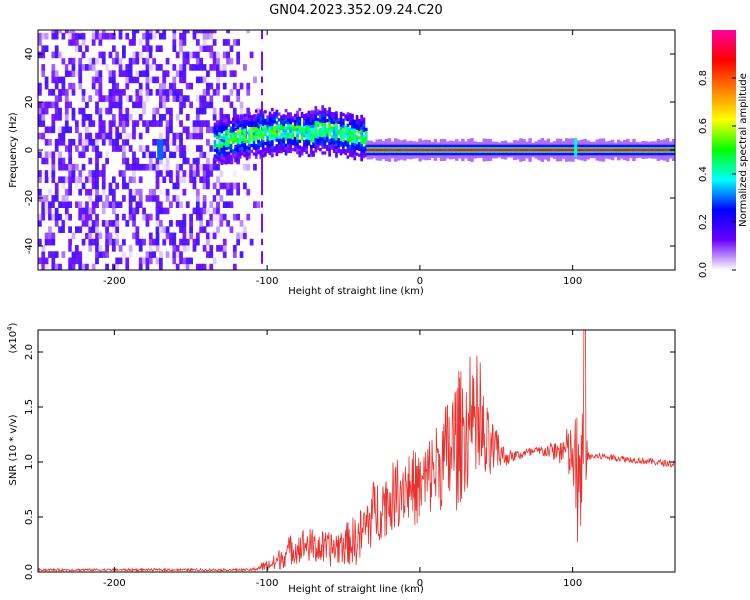 The width and height of the screenshot is (750, 600). What do you see at coordinates (420, 583) in the screenshot?
I see `x-tick-label: 0` at bounding box center [420, 583].